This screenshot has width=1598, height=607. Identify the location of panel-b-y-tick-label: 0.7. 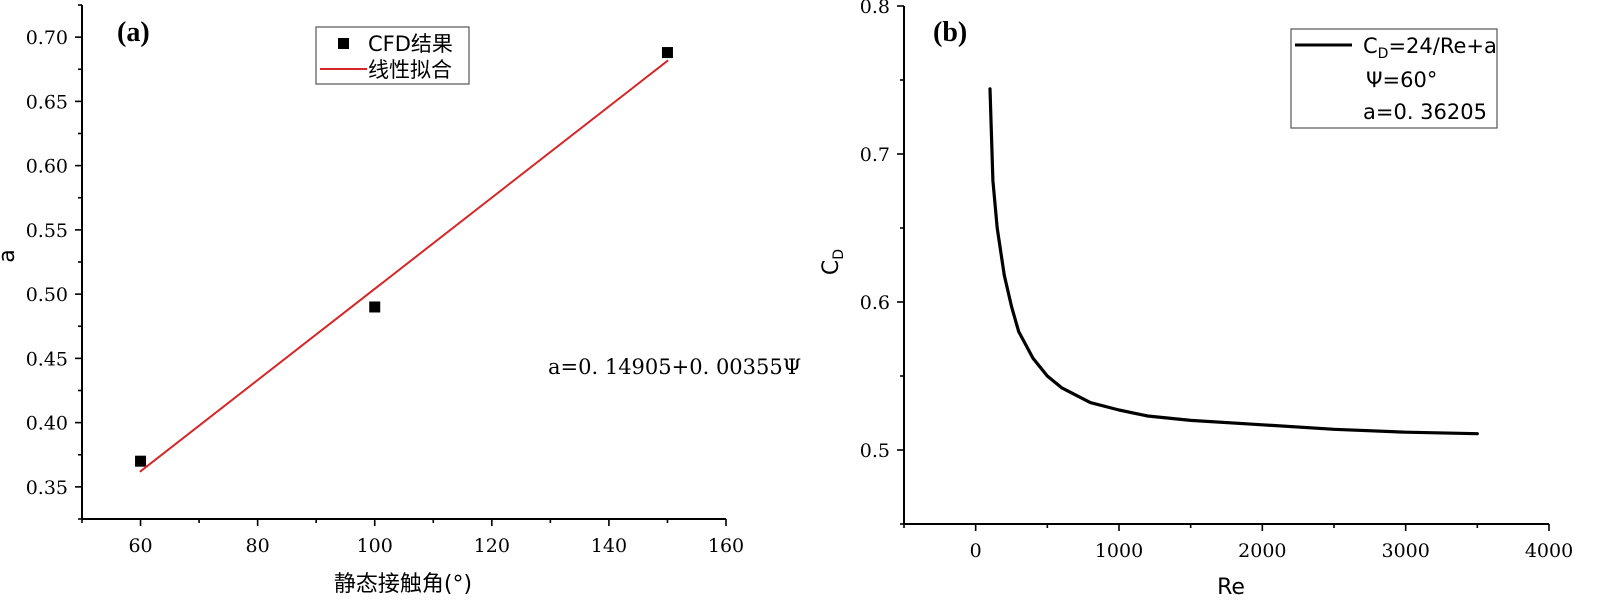
(875, 155).